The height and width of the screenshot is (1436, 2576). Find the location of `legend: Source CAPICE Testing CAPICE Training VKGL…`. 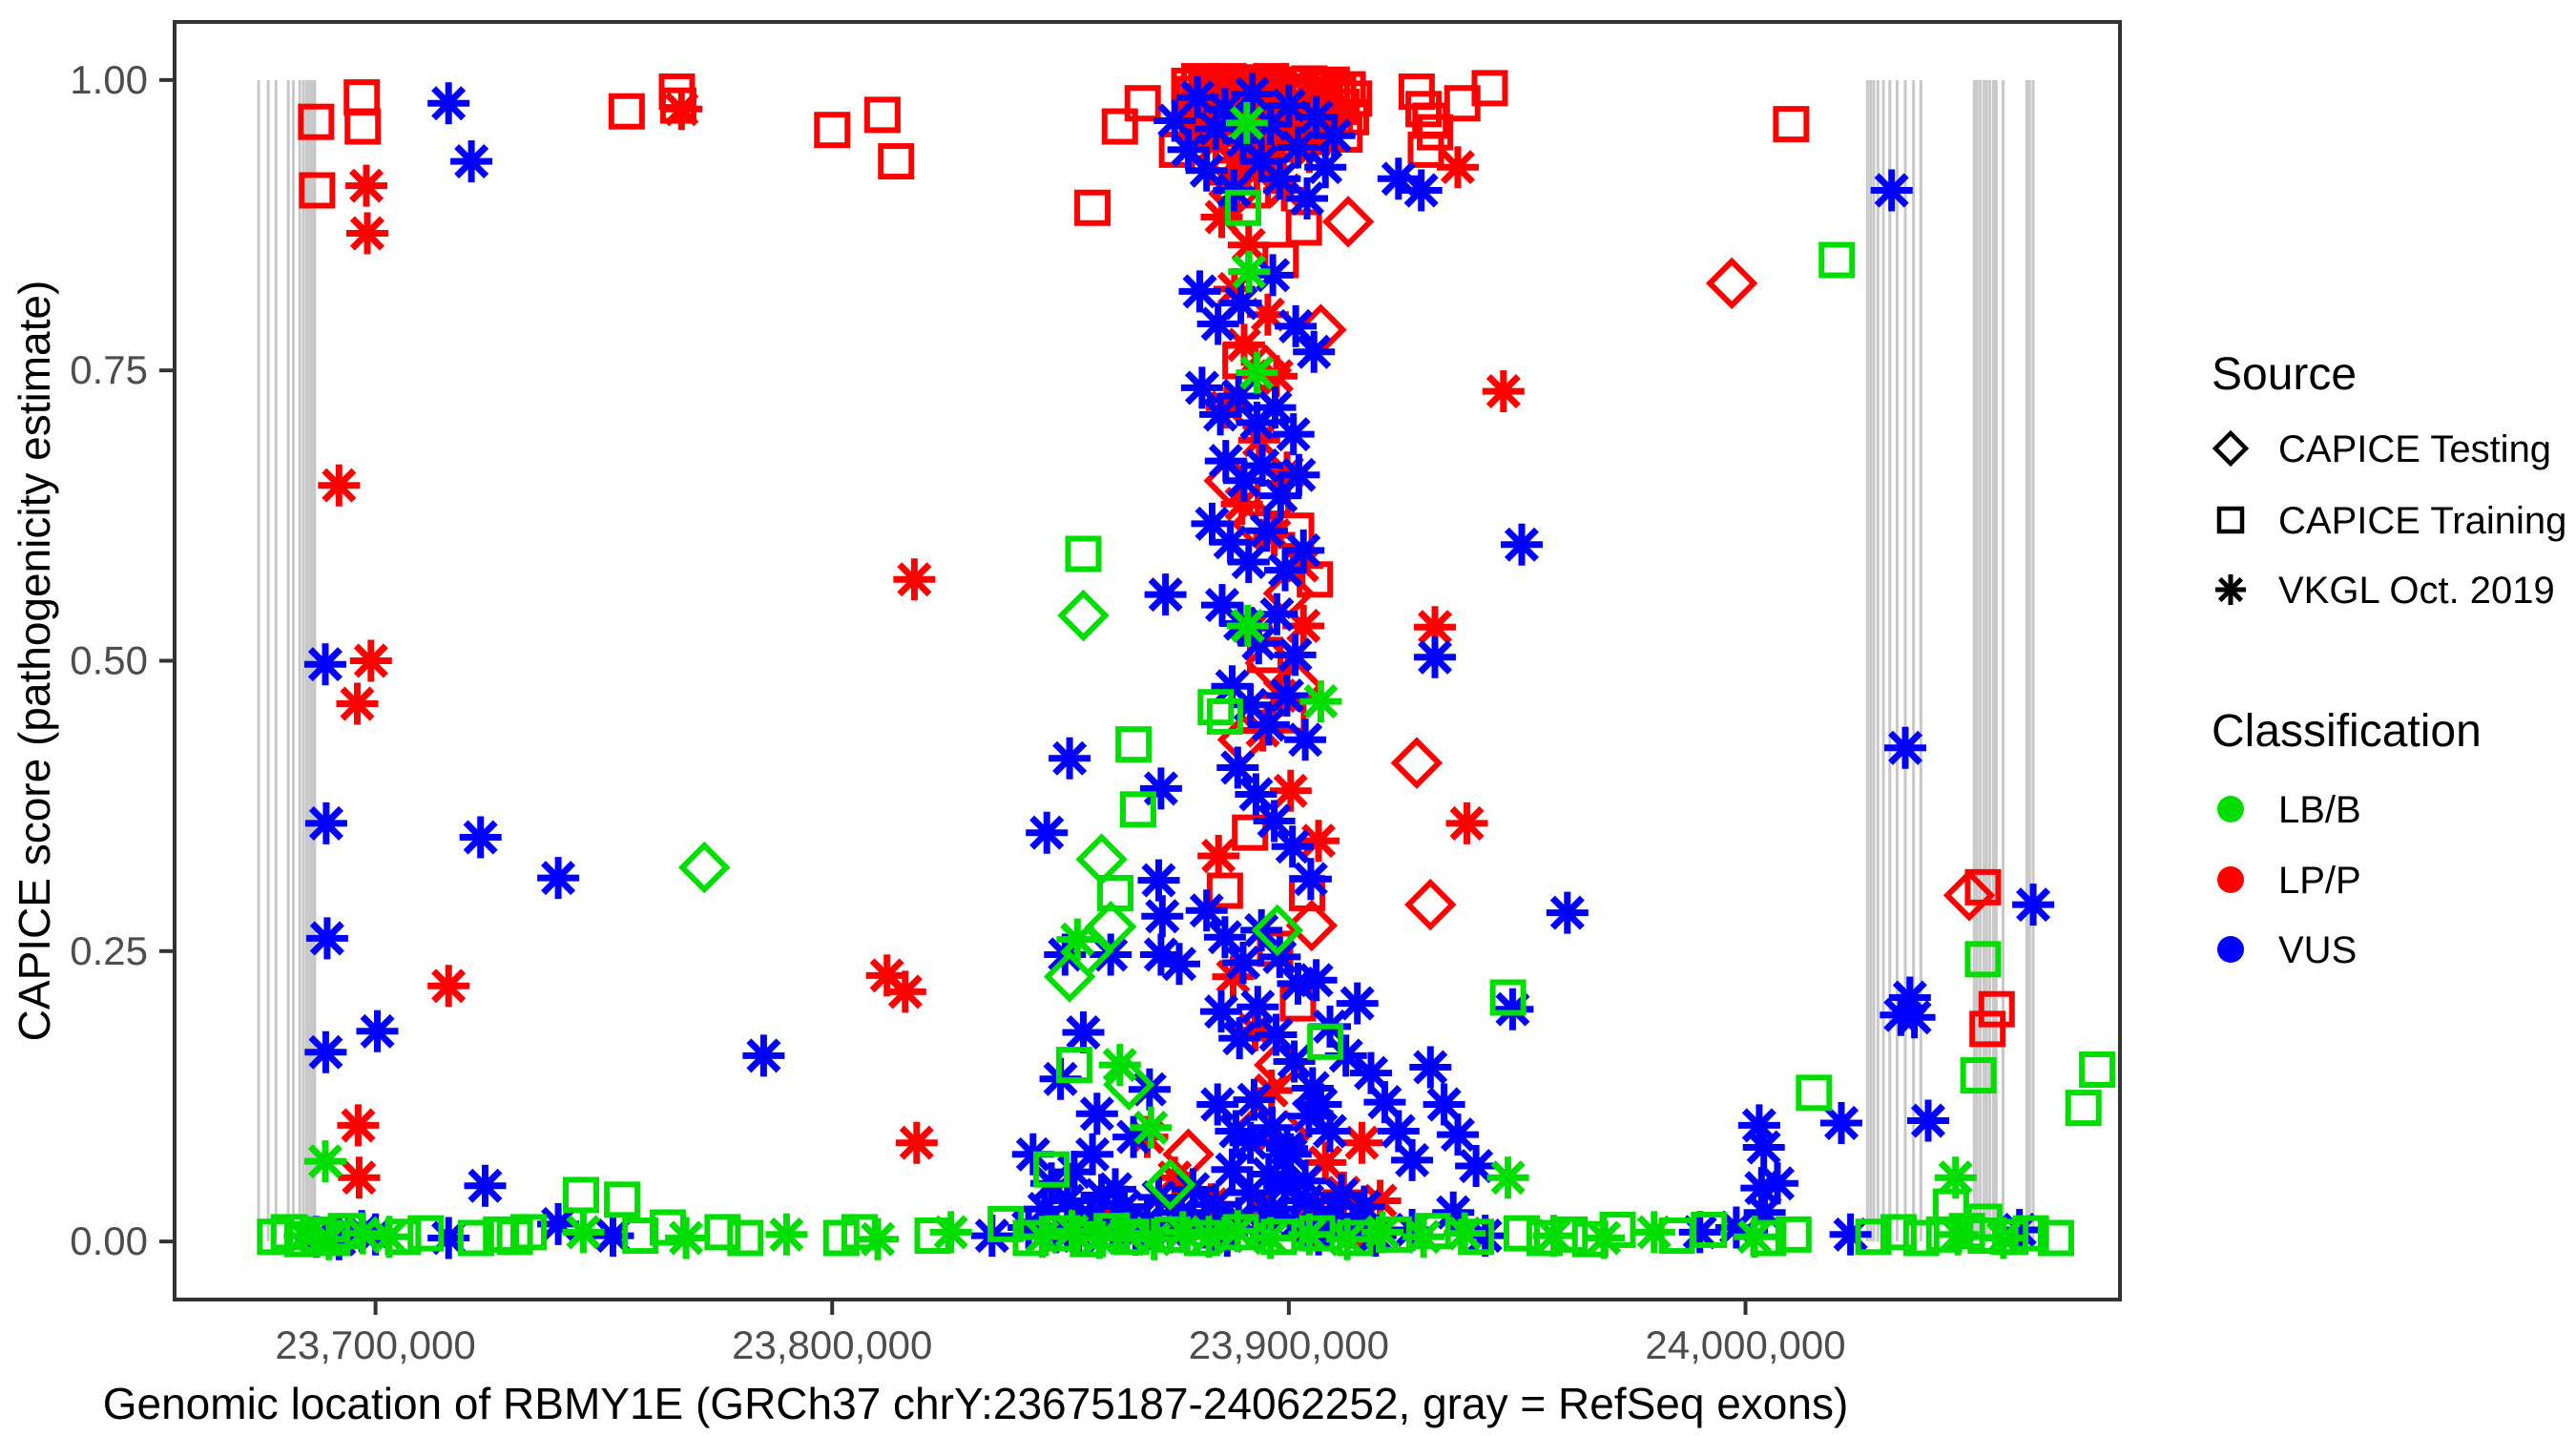

legend: Source CAPICE Testing CAPICE Training VKGL… is located at coordinates (2389, 660).